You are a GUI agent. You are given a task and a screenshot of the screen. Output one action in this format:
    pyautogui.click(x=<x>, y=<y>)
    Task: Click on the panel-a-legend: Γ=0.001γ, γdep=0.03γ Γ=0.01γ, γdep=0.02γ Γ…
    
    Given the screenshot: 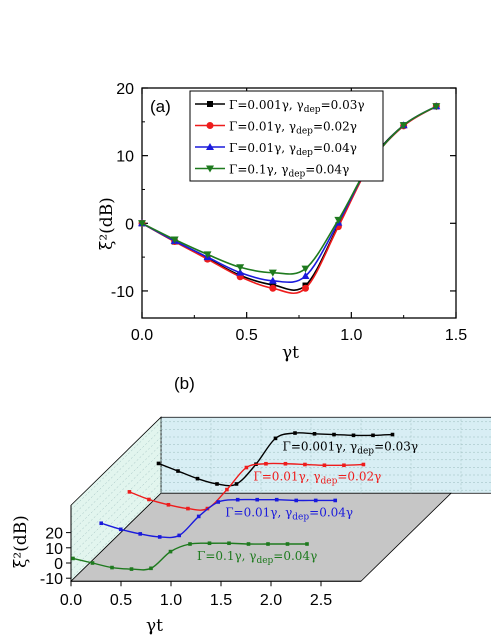 What is the action you would take?
    pyautogui.click(x=286, y=136)
    